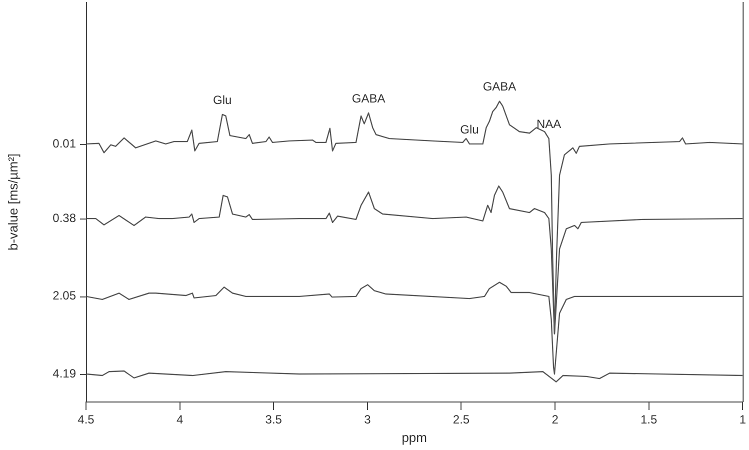  What do you see at coordinates (742, 419) in the screenshot?
I see `x-tick-label: 1` at bounding box center [742, 419].